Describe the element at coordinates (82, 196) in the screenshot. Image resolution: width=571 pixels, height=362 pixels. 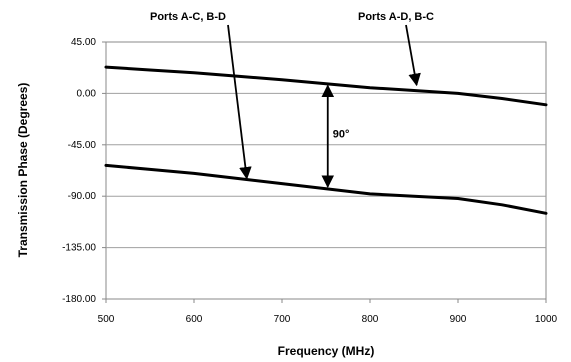
I see `y-tick-label: -90.00` at that location.